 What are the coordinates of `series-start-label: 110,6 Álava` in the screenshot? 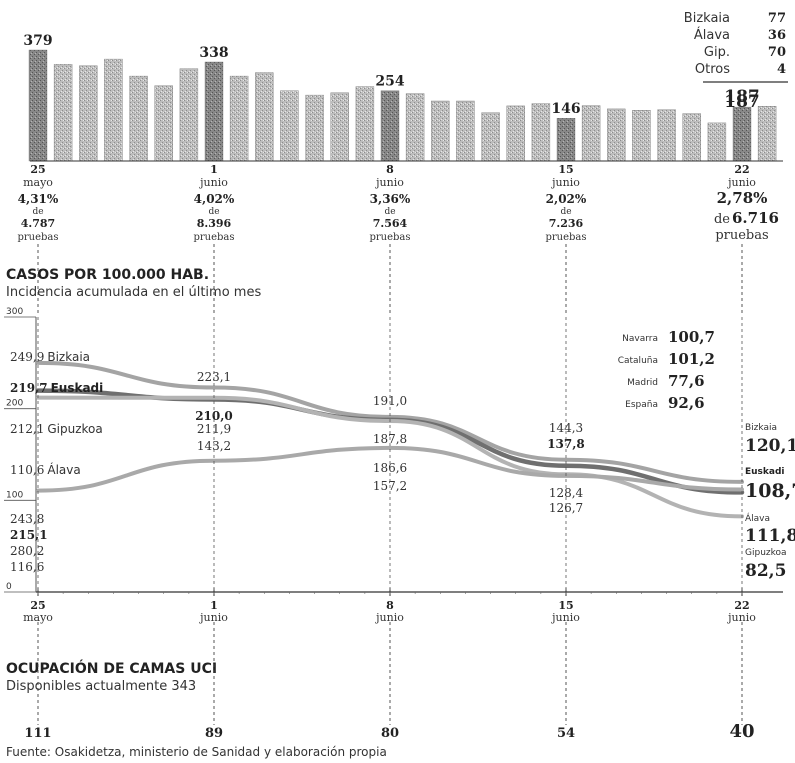 It's located at (45, 469).